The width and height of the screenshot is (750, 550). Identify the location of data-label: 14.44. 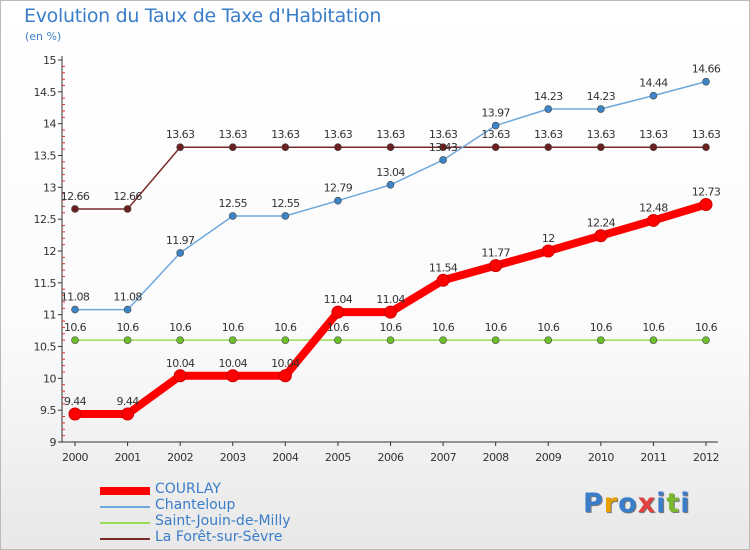
(653, 83).